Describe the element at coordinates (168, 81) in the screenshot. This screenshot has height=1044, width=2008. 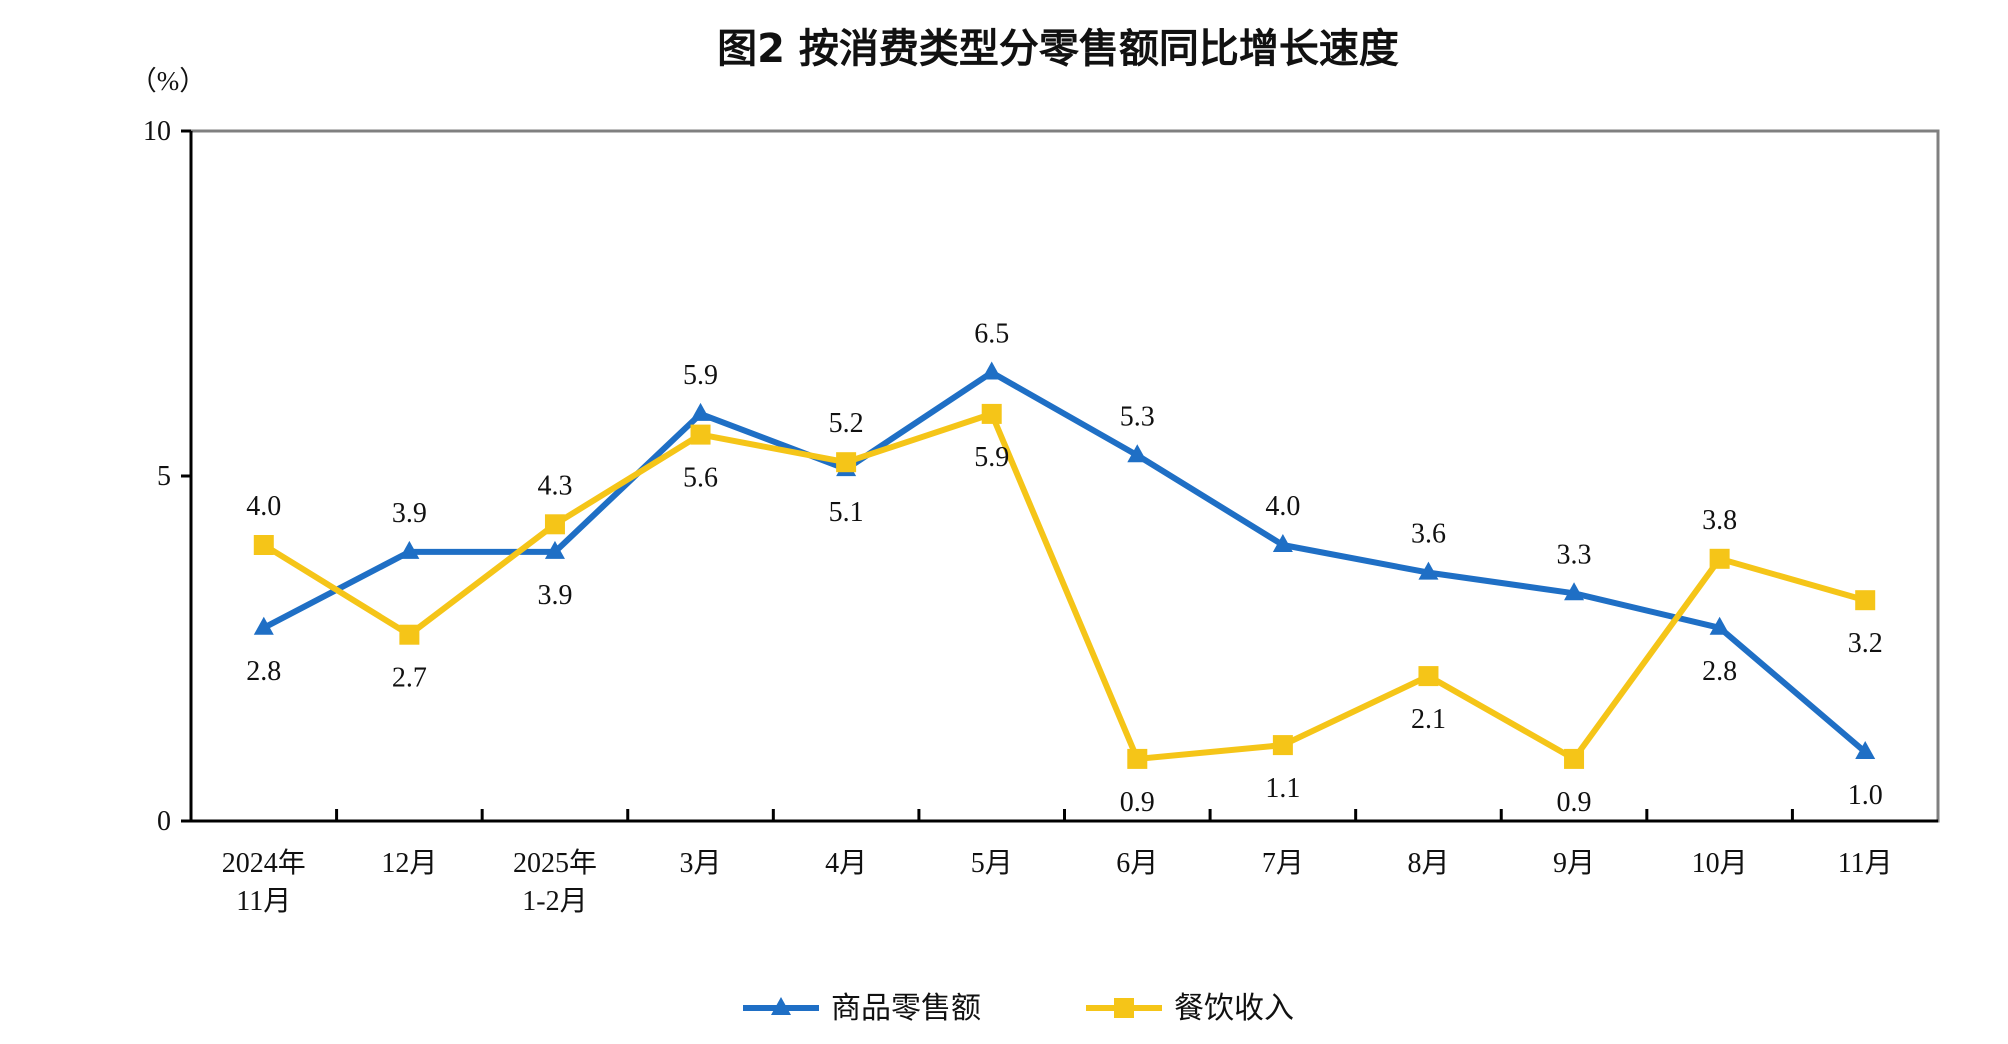
I see `y-unit-label: （%）` at that location.